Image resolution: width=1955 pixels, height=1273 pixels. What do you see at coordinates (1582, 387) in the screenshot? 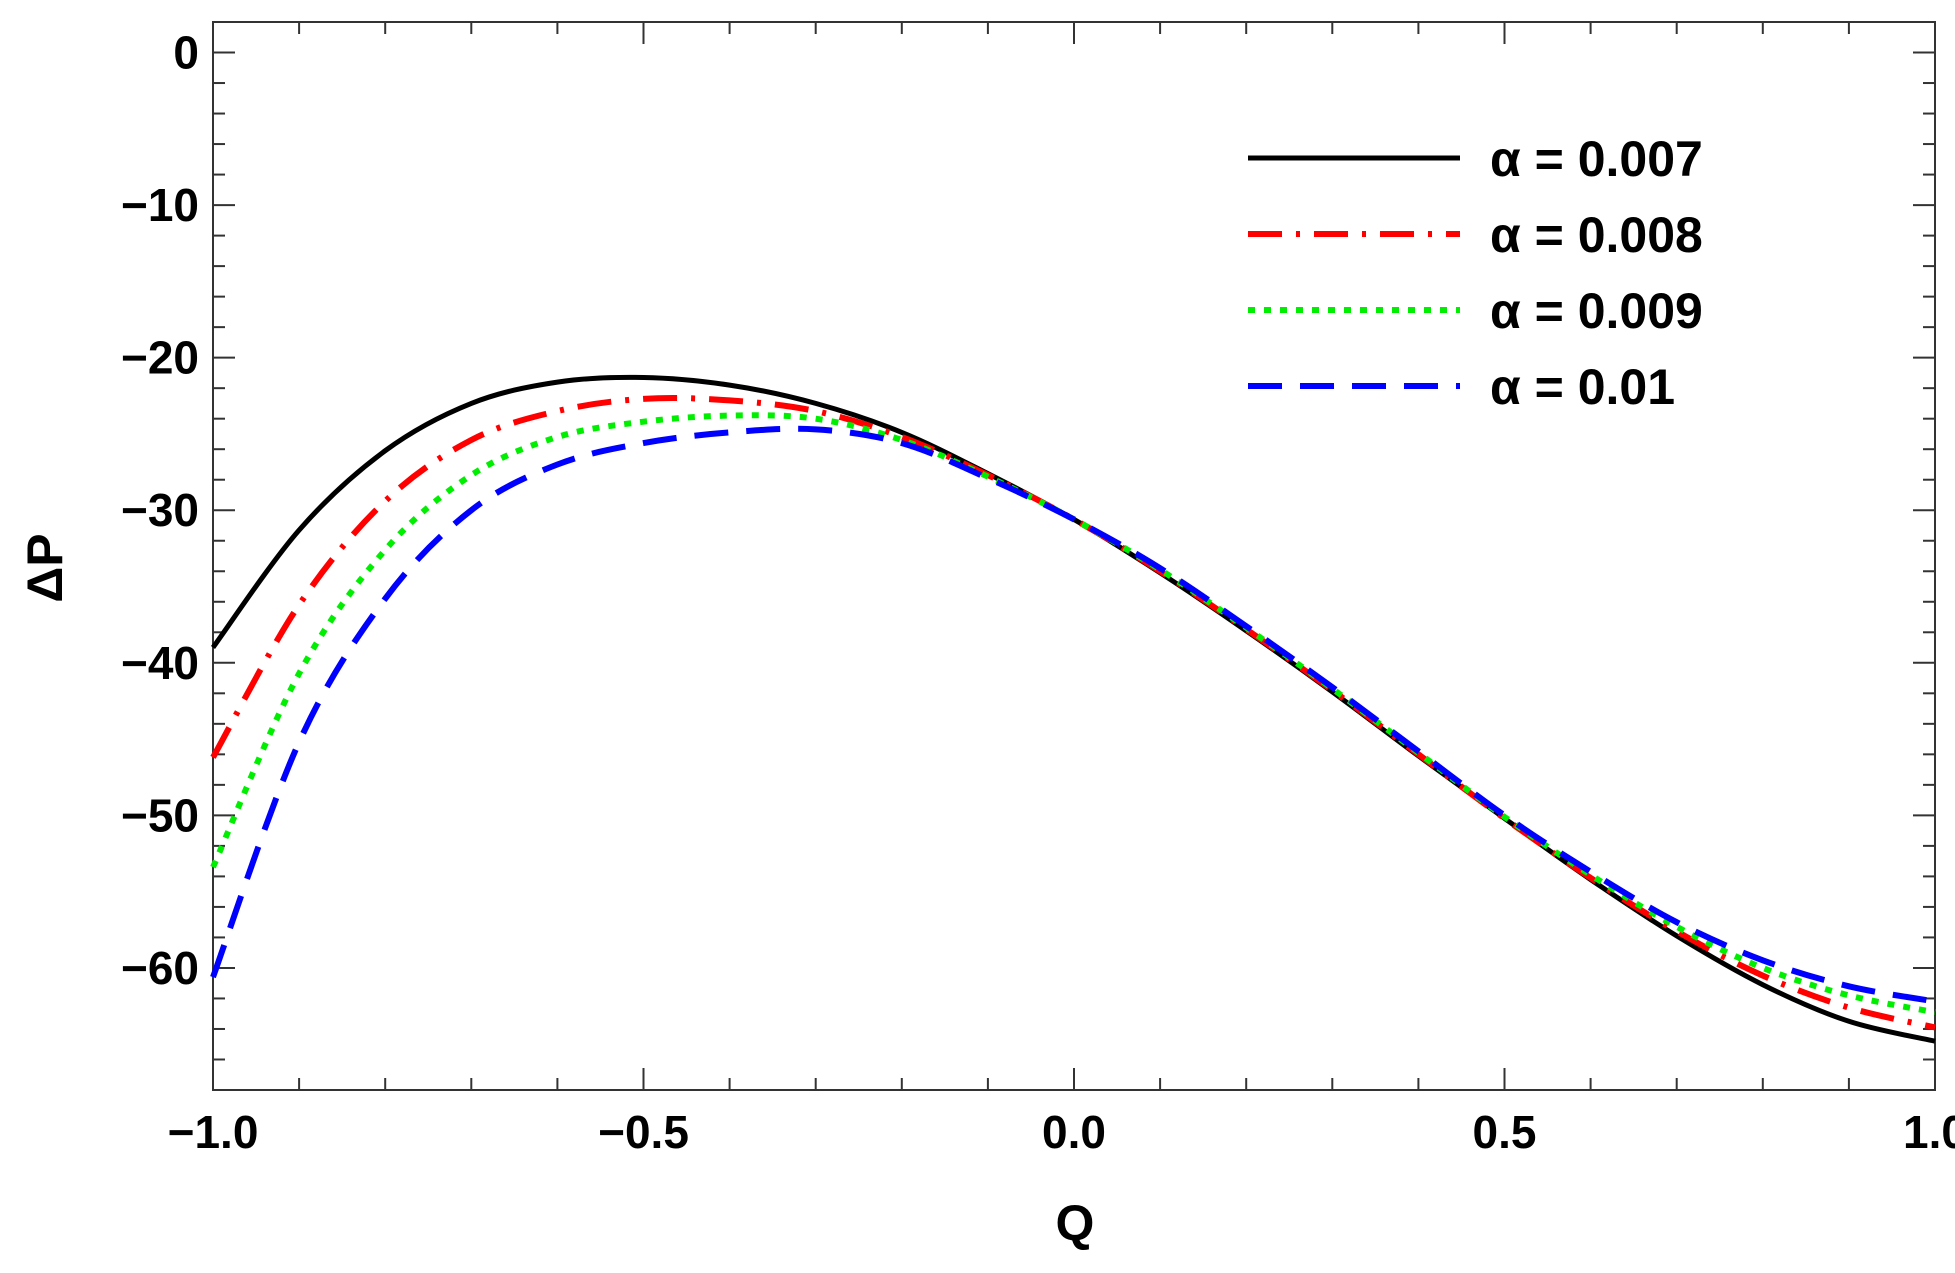
I see `legend-label-4: α = 0.01` at bounding box center [1582, 387].